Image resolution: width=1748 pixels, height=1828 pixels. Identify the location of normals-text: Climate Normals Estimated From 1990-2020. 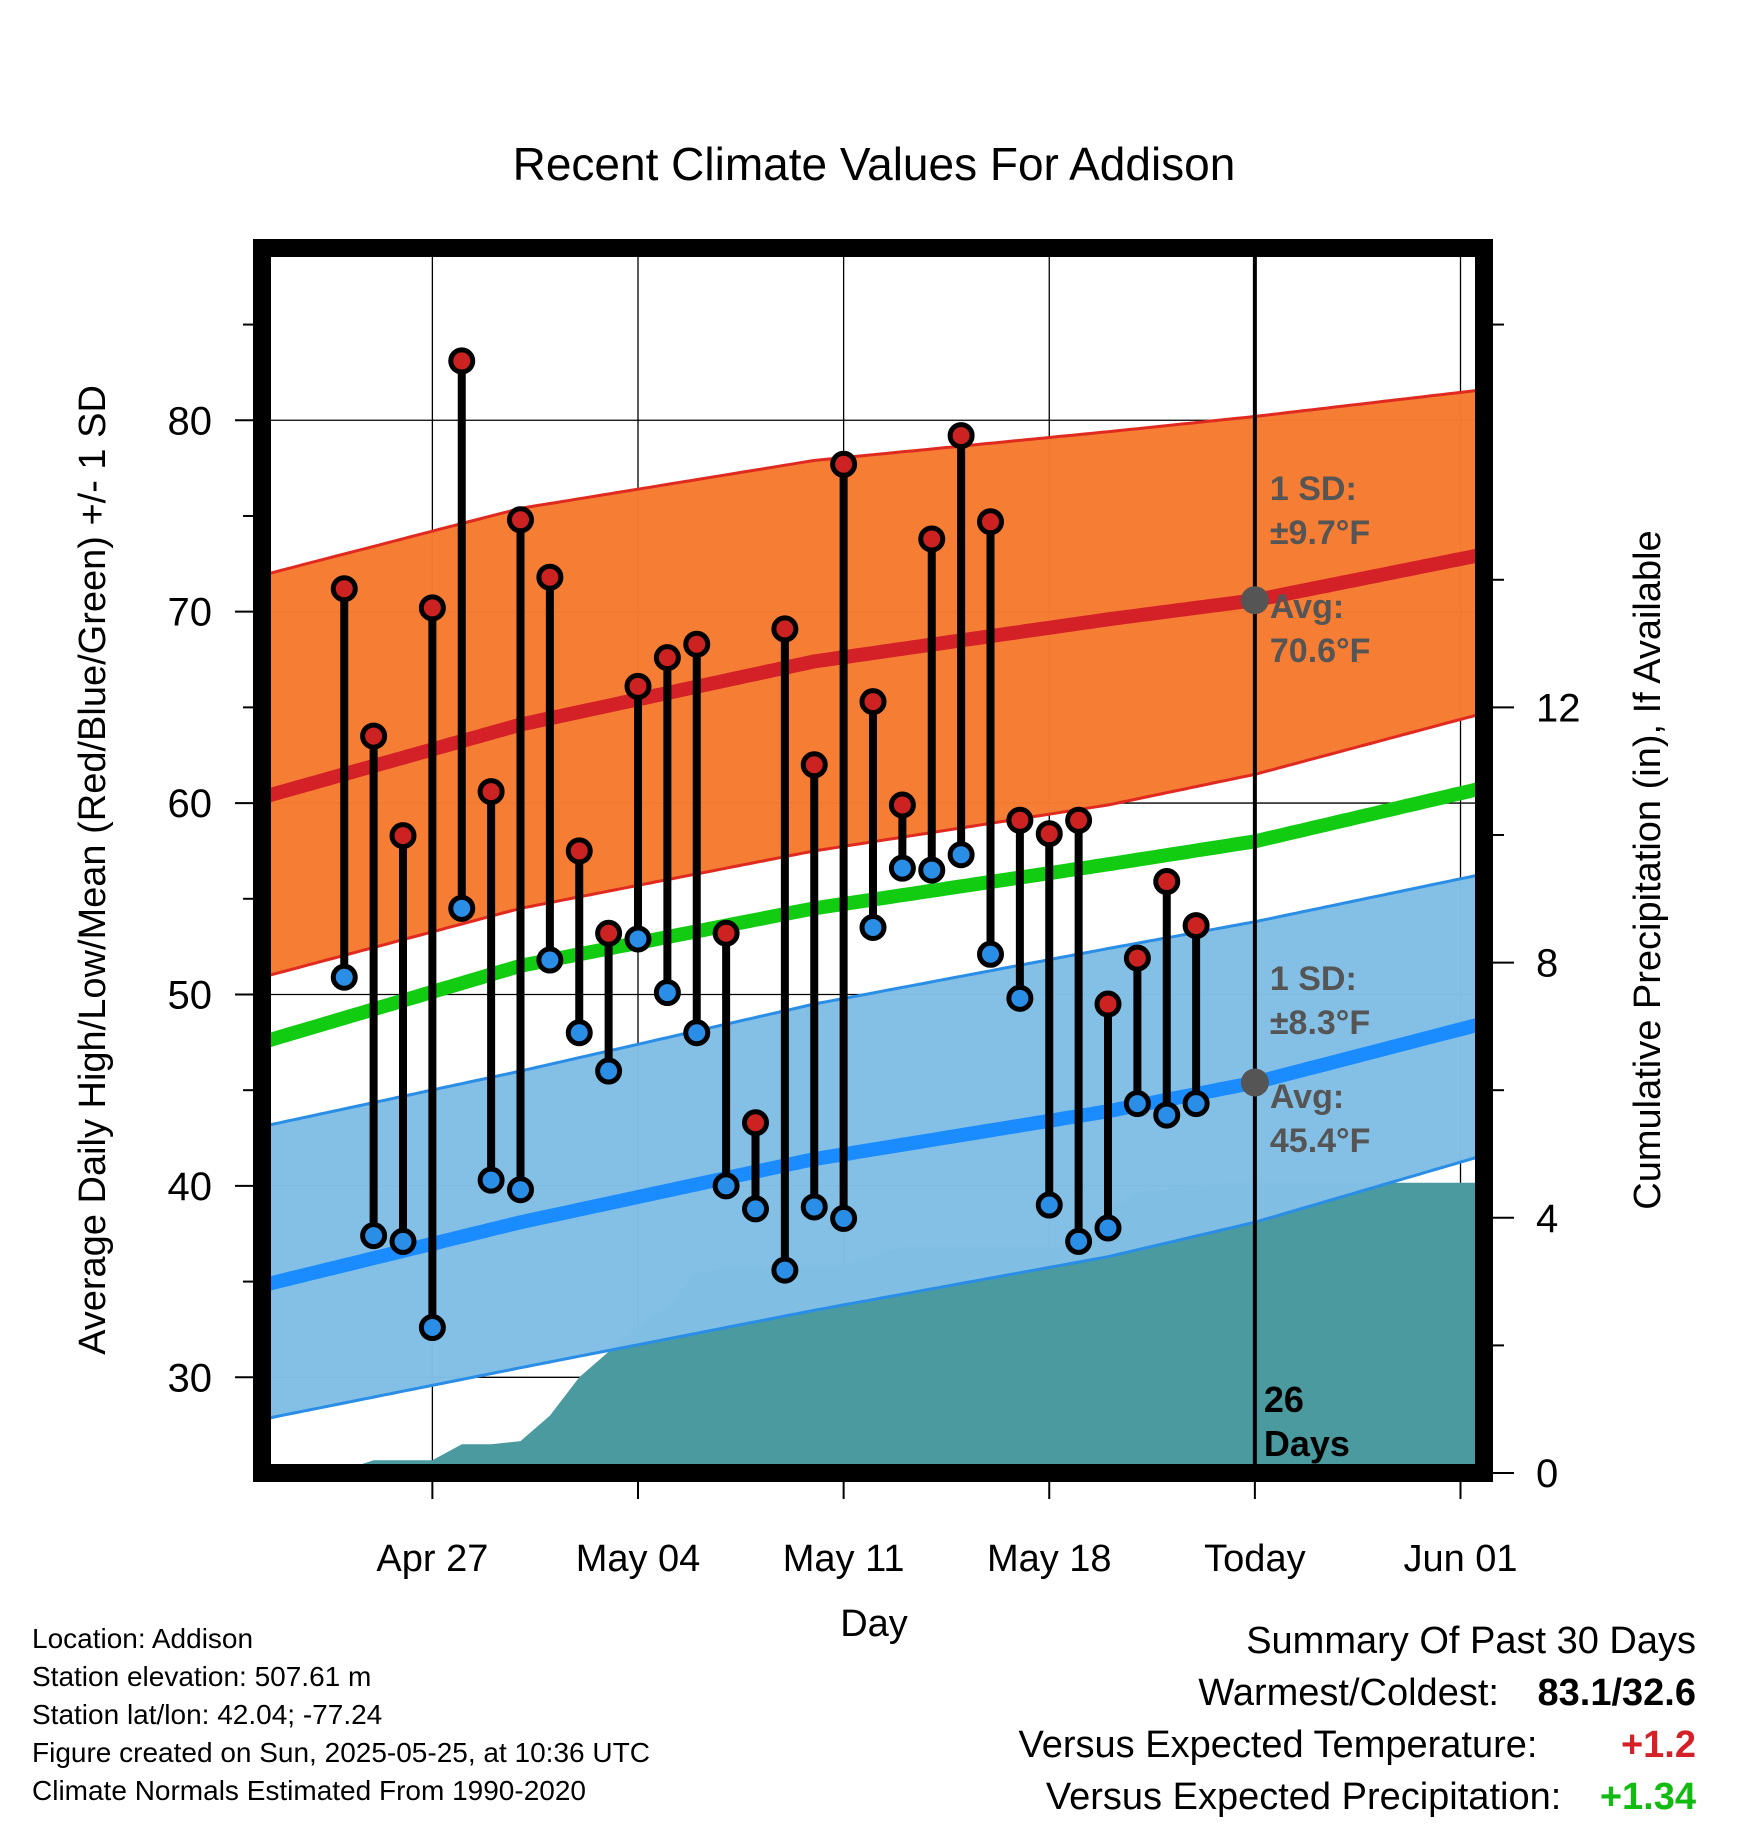
(309, 1790).